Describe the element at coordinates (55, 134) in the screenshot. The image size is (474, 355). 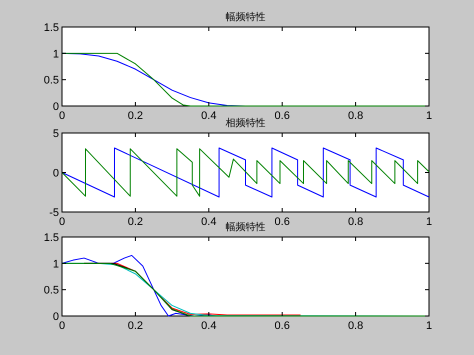
I see `y-tick-label: 5` at that location.